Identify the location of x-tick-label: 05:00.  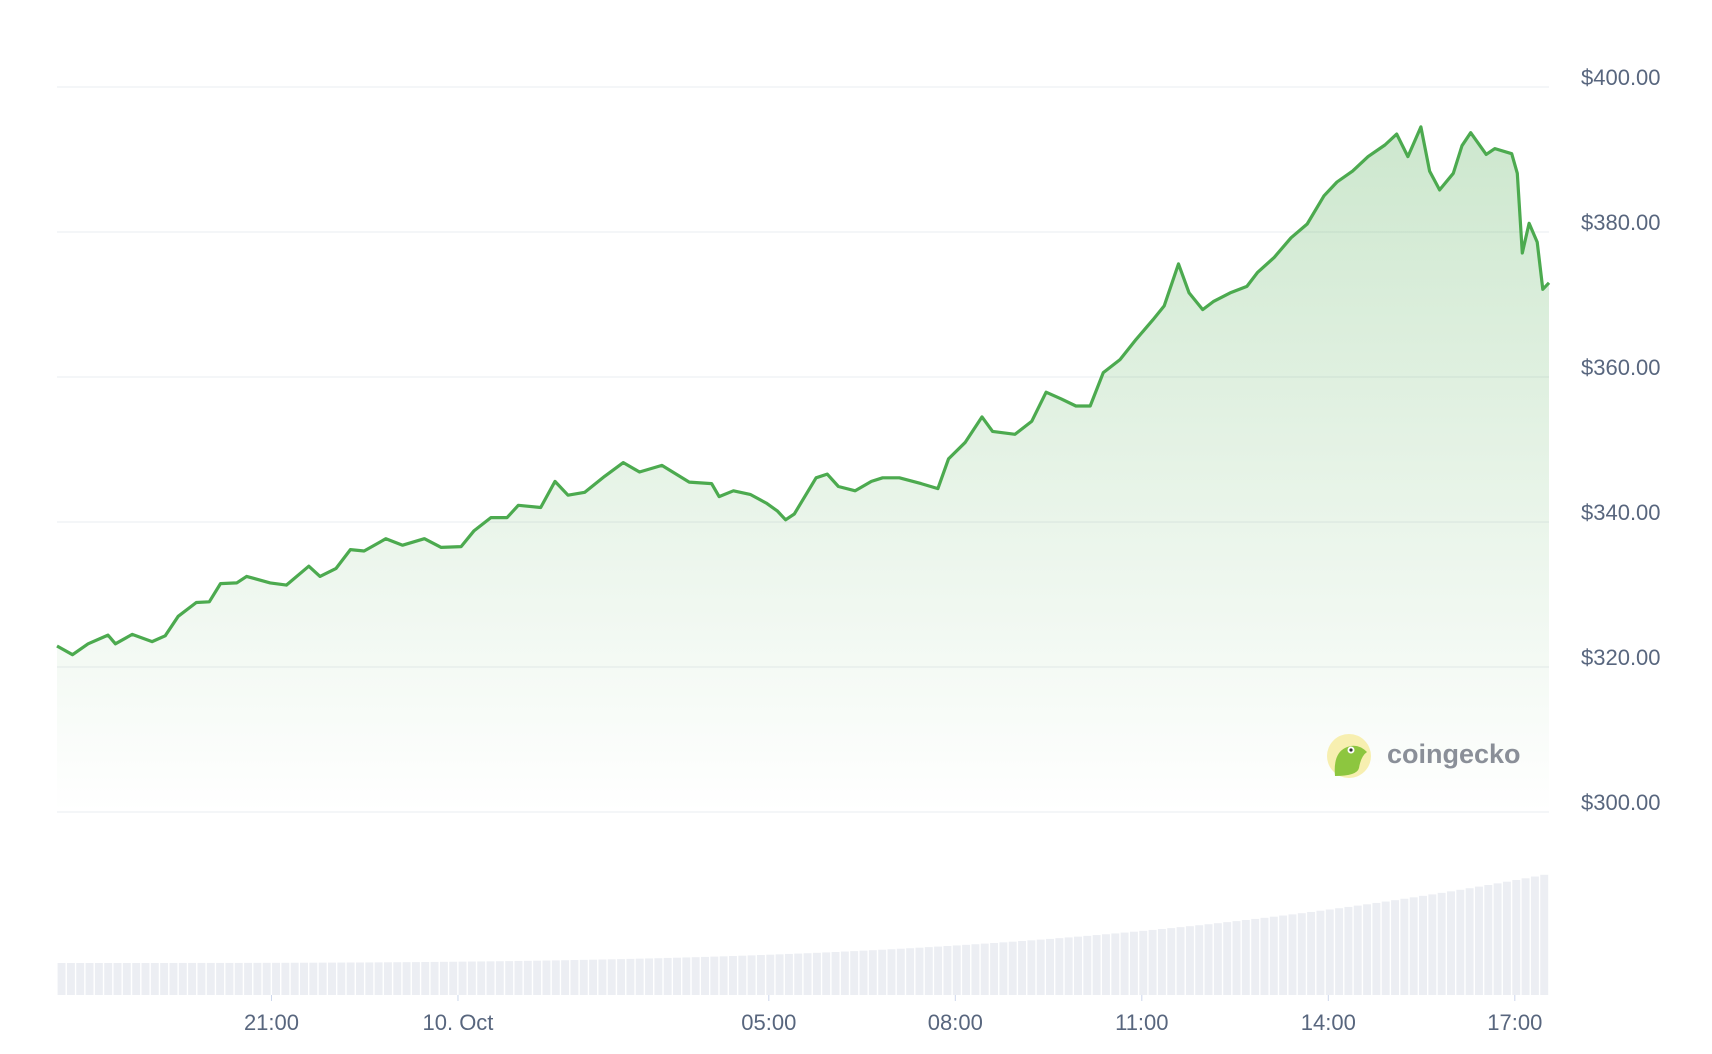
(768, 1022).